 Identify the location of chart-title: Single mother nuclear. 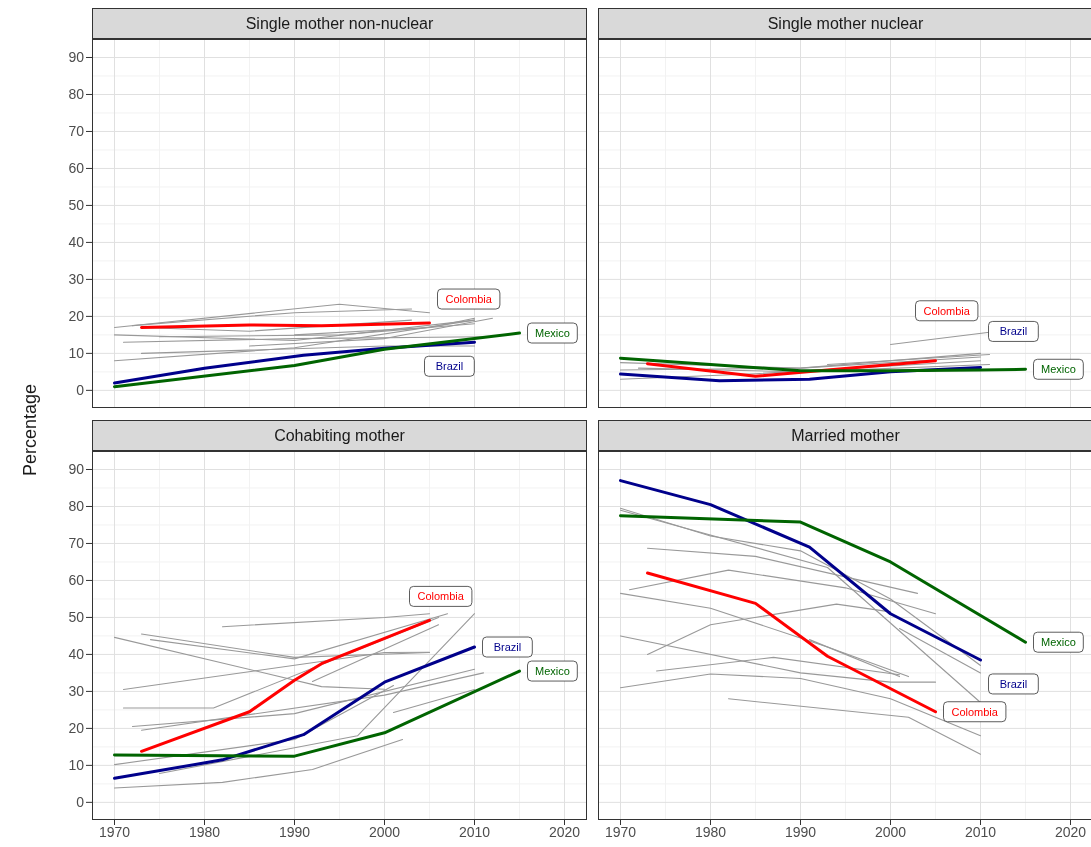
(844, 23).